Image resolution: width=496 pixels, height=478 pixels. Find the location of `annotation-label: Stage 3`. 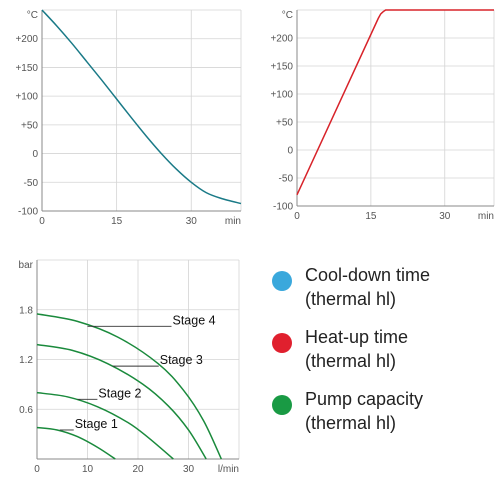

annotation-label: Stage 3 is located at coordinates (181, 360).